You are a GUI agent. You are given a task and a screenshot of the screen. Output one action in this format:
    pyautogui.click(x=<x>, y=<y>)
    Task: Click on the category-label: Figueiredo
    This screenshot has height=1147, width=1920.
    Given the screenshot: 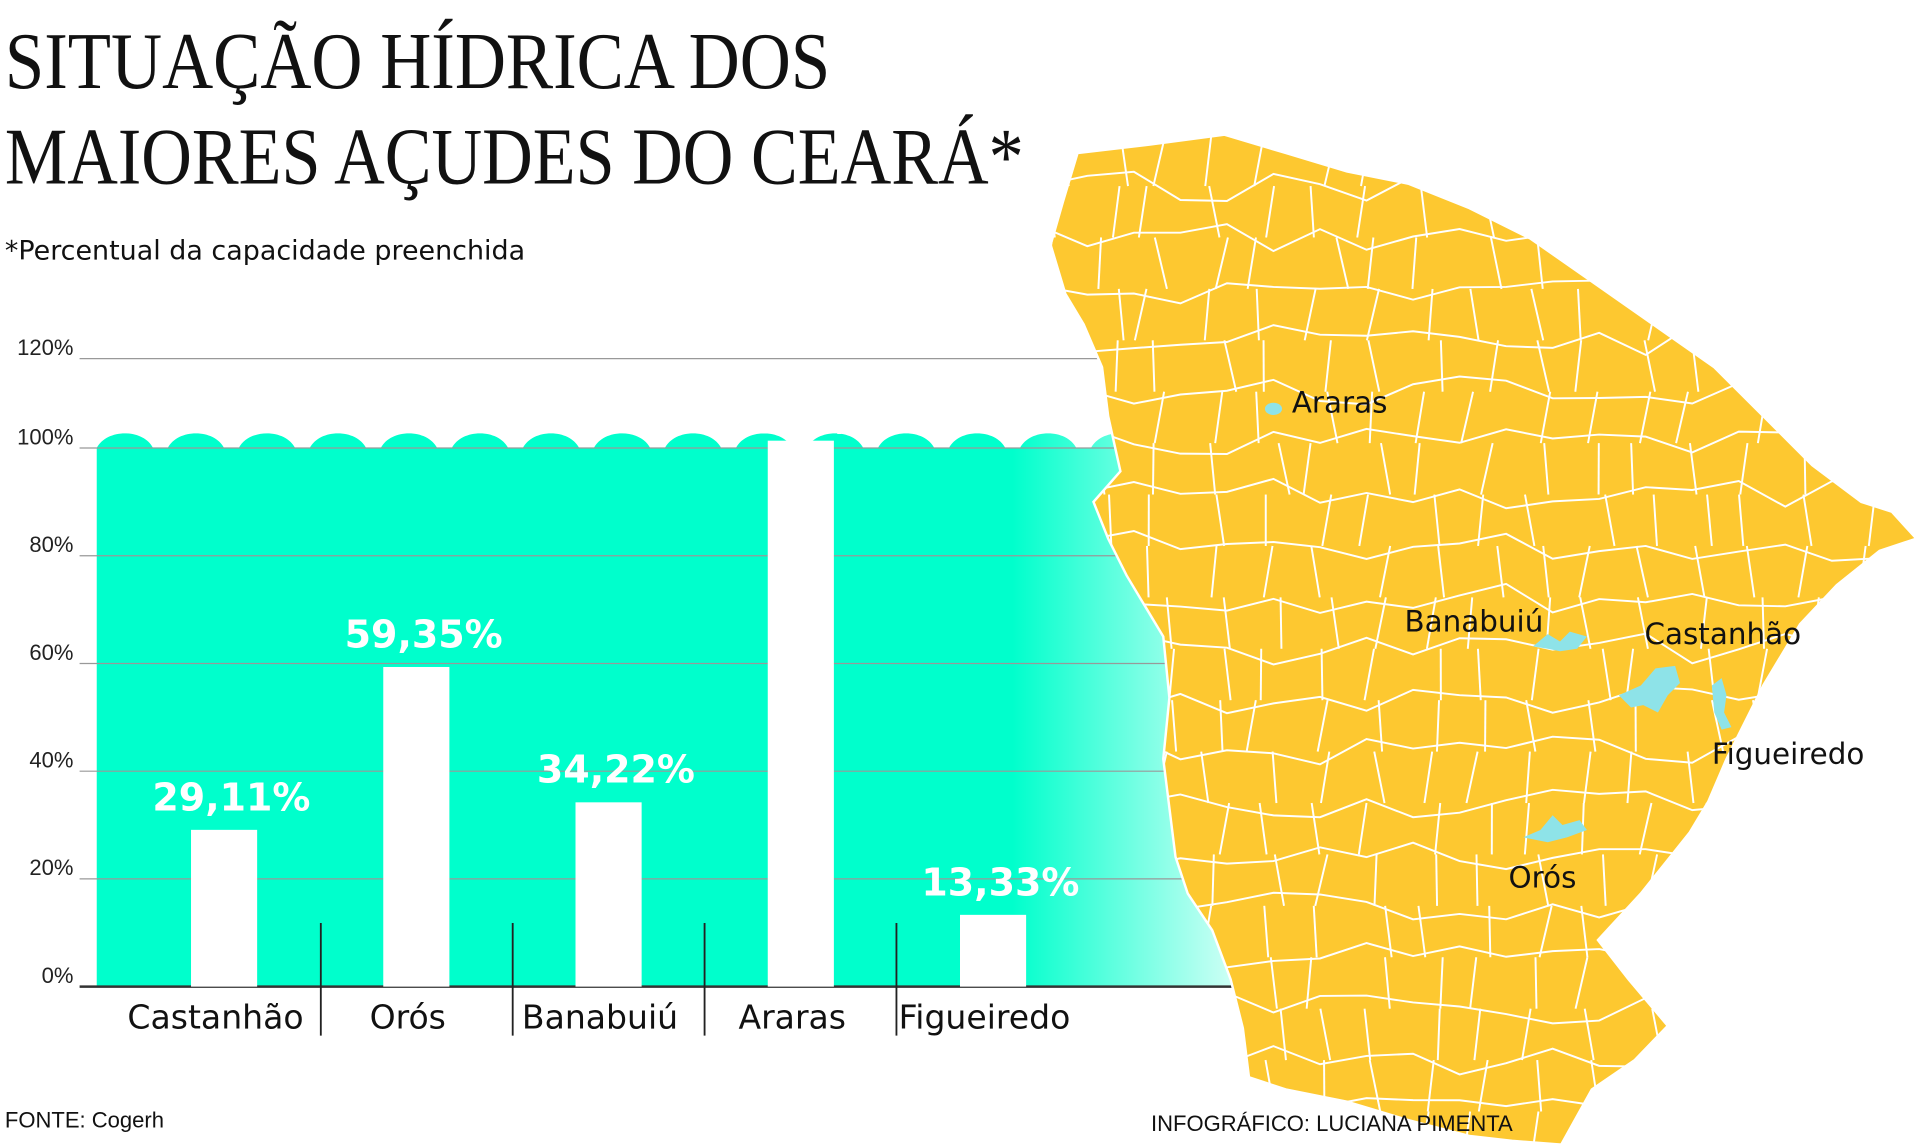 What is the action you would take?
    pyautogui.click(x=985, y=1016)
    